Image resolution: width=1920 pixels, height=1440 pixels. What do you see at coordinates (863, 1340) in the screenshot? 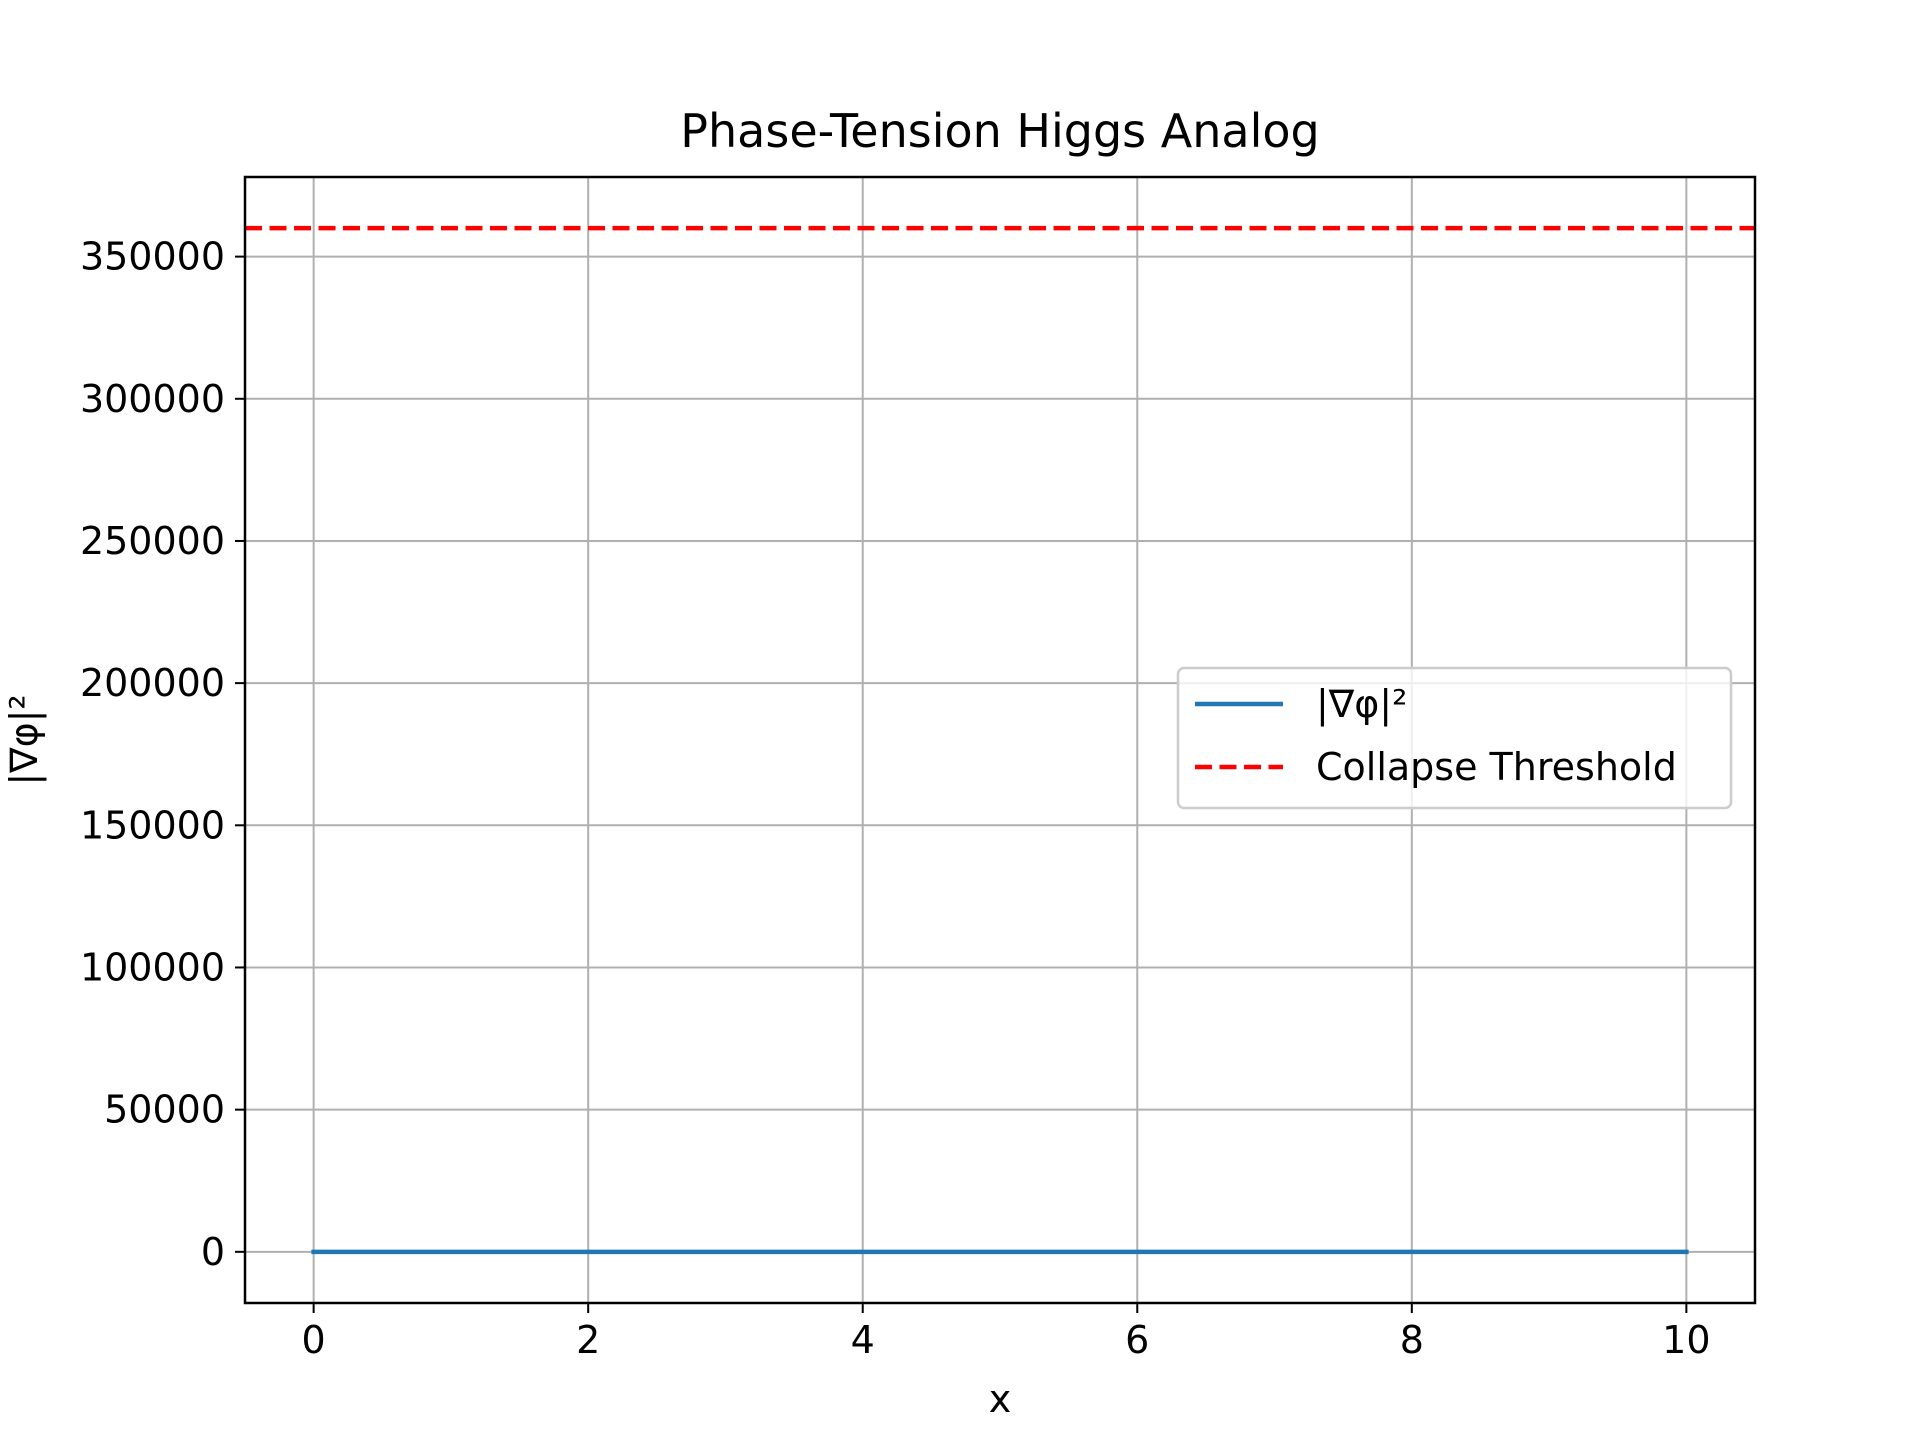
I see `x-tick-label: 4` at bounding box center [863, 1340].